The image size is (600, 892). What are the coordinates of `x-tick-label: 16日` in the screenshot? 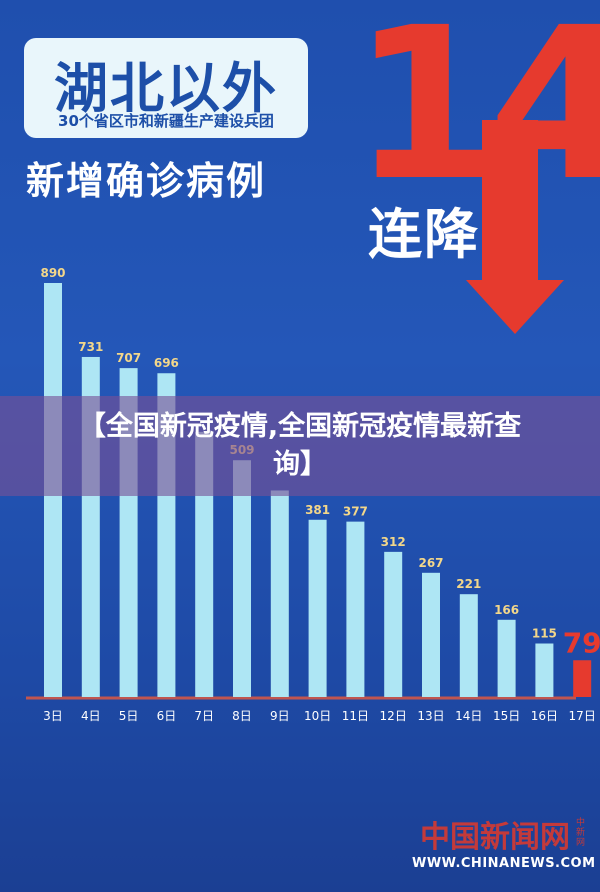 It's located at (544, 716).